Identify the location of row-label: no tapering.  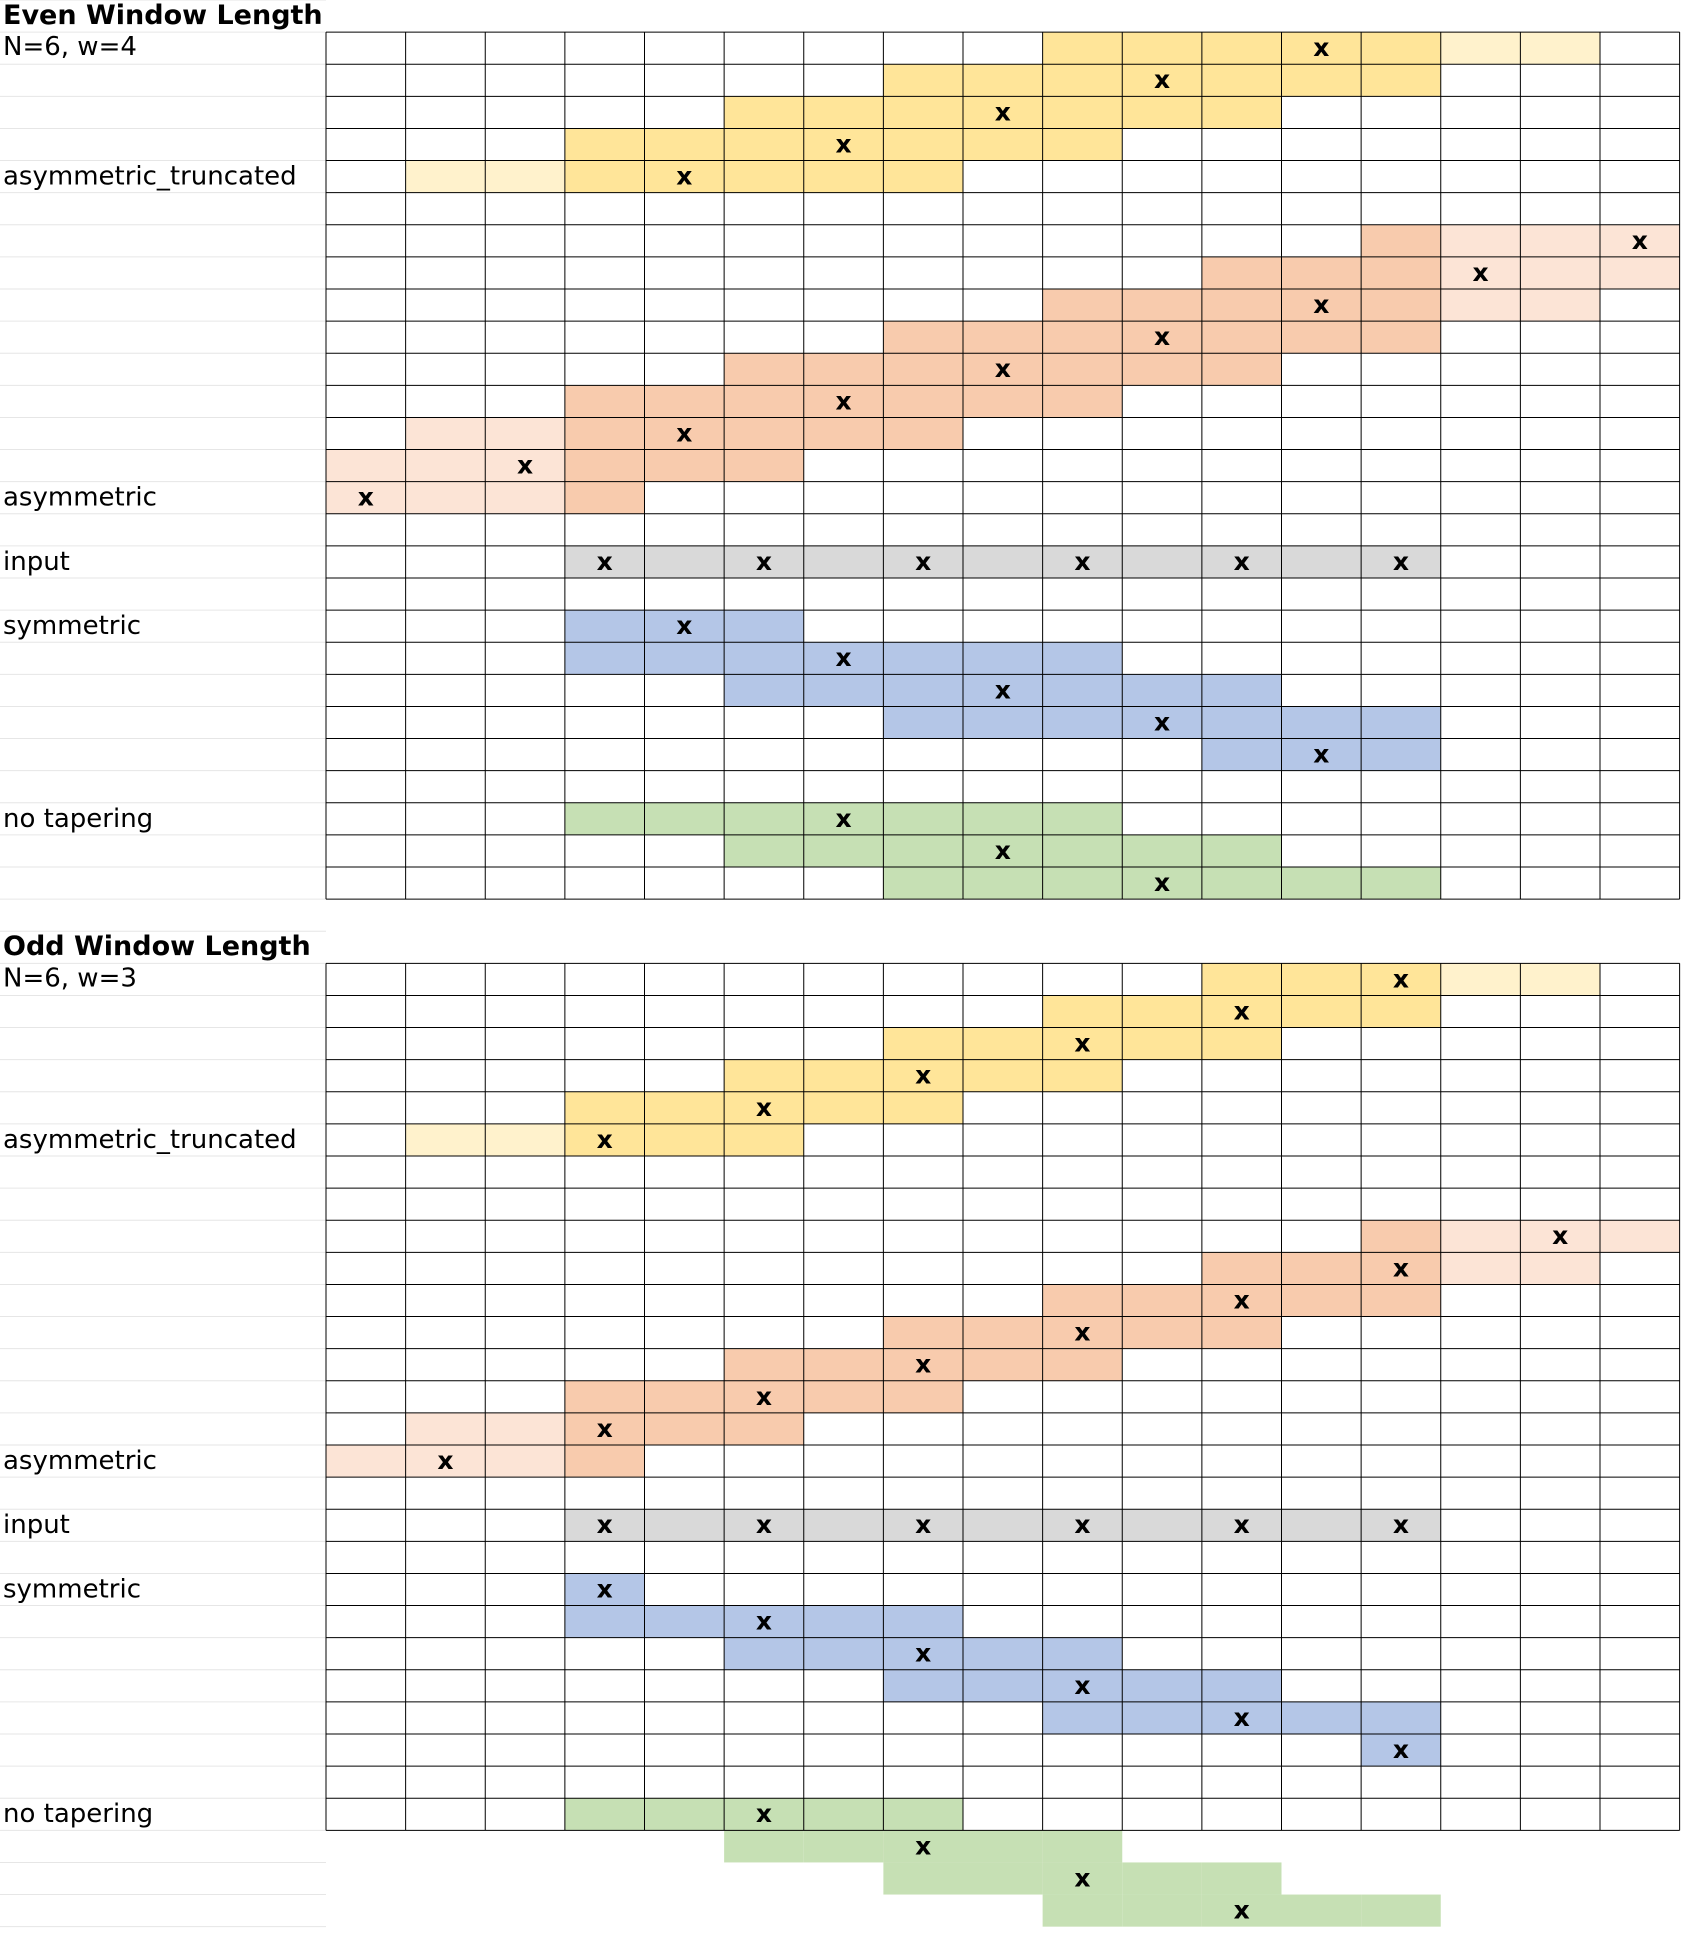
(78, 819).